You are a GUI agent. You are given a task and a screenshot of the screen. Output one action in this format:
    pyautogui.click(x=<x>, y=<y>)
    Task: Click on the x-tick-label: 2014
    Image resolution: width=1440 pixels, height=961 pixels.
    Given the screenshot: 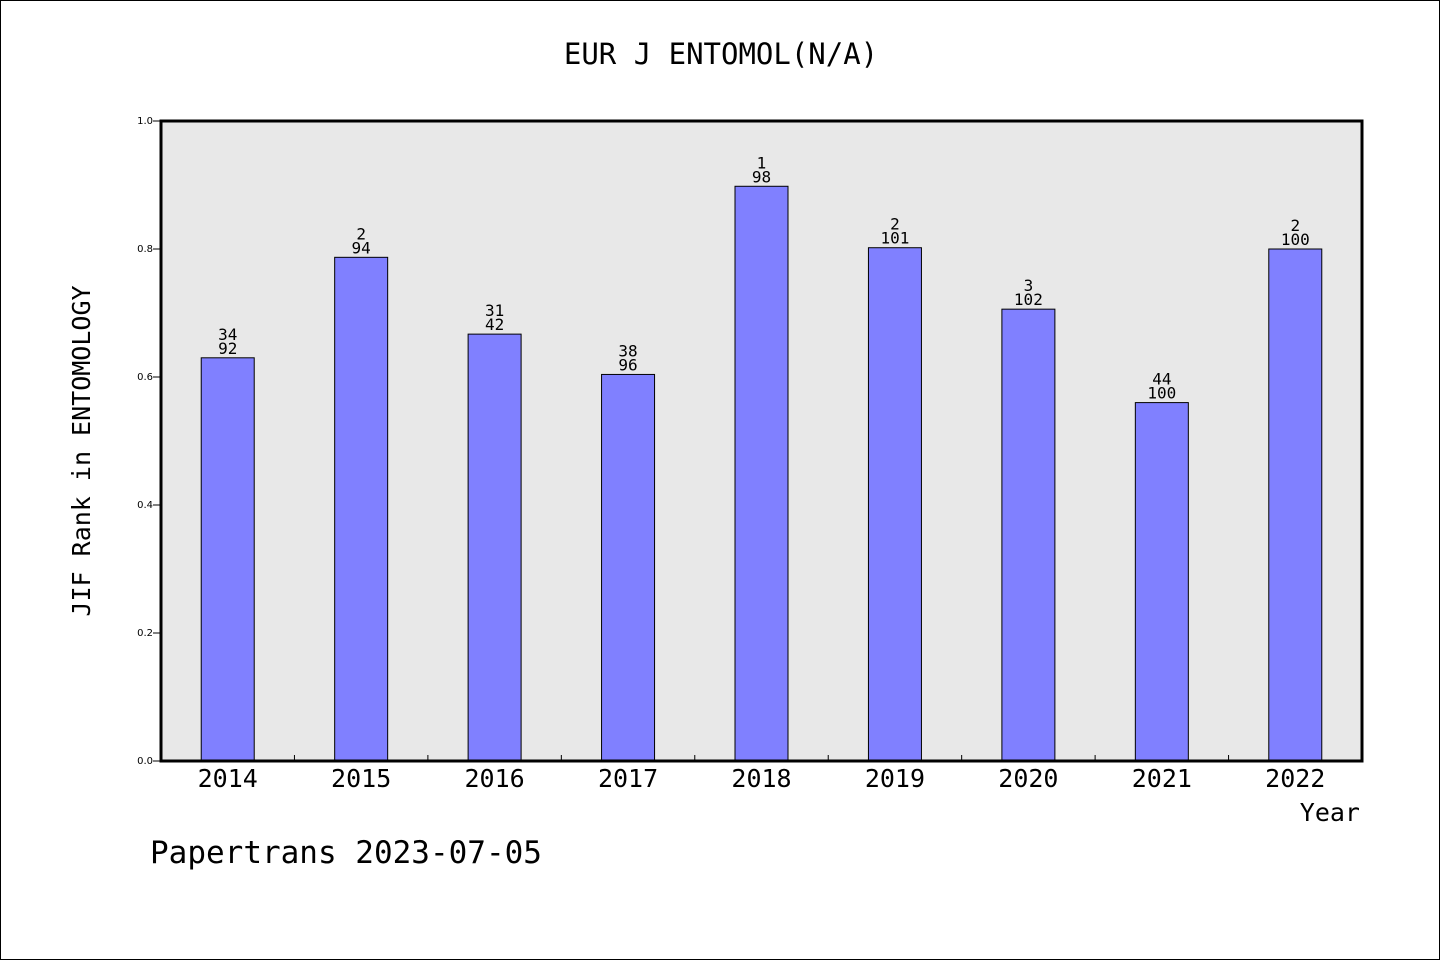 What is the action you would take?
    pyautogui.click(x=228, y=778)
    